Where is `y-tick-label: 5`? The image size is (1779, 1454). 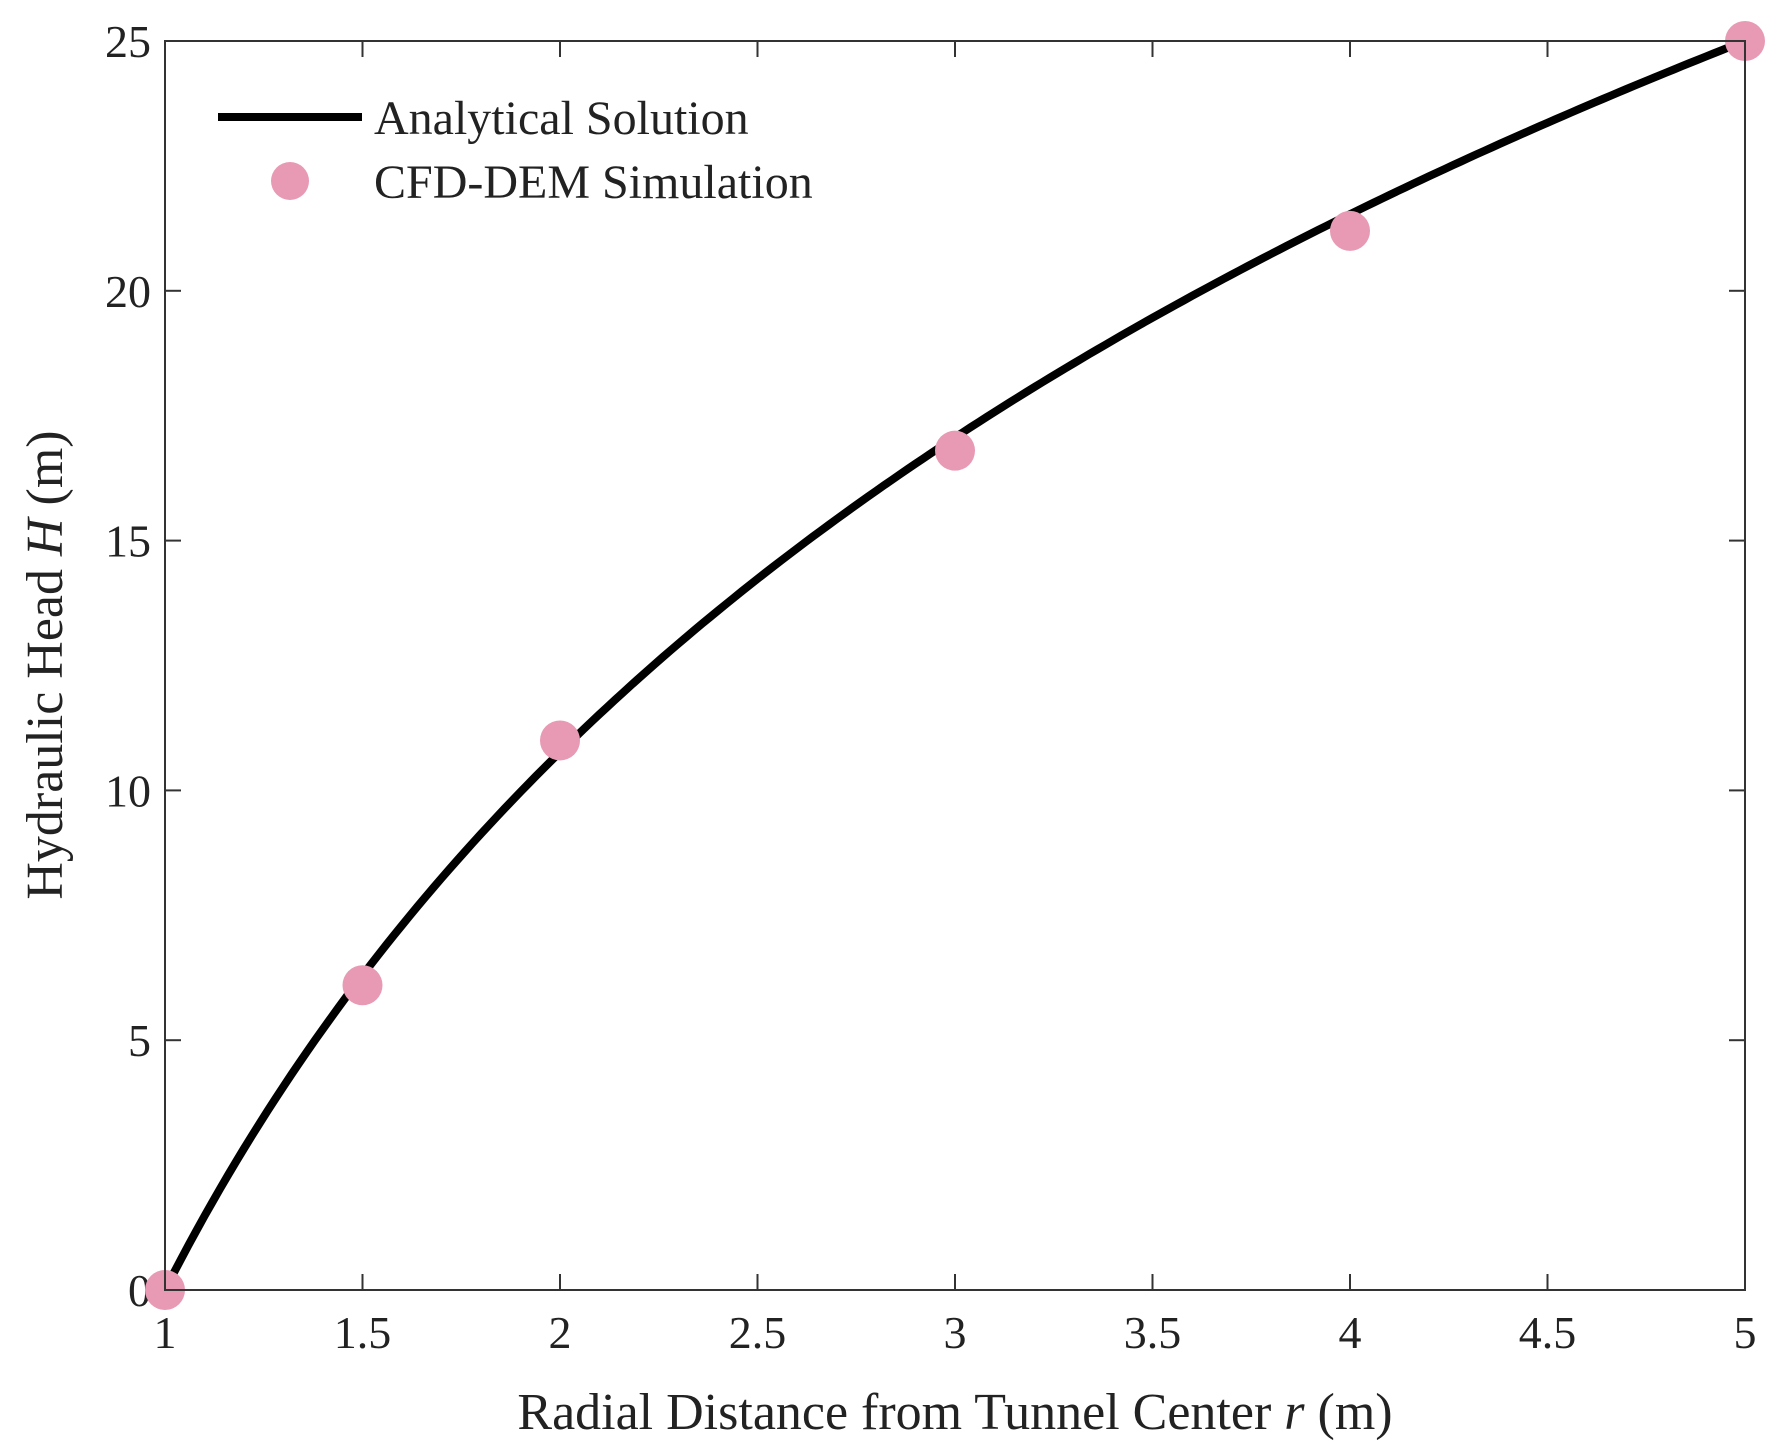 y-tick-label: 5 is located at coordinates (139, 1040).